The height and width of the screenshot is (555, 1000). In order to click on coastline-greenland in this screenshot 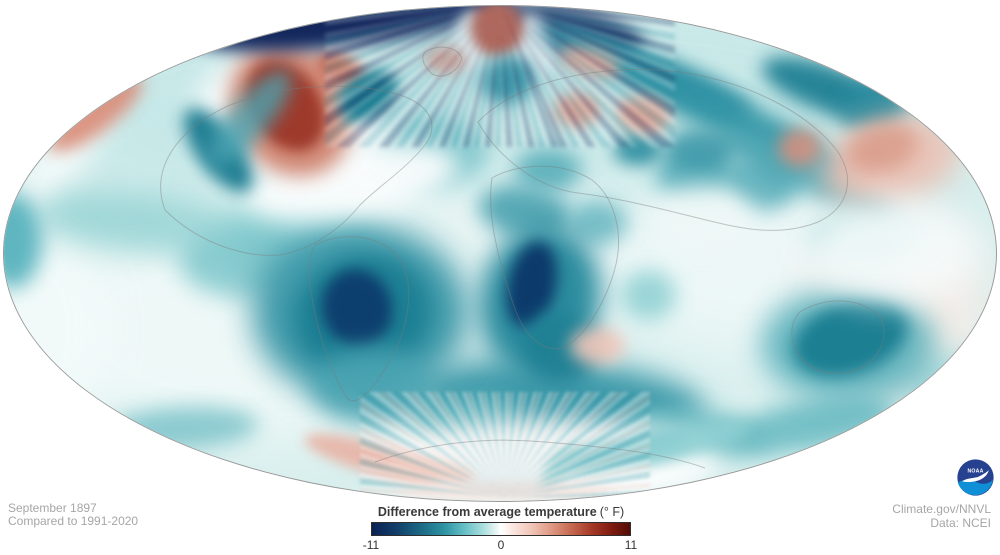, I will do `click(442, 61)`.